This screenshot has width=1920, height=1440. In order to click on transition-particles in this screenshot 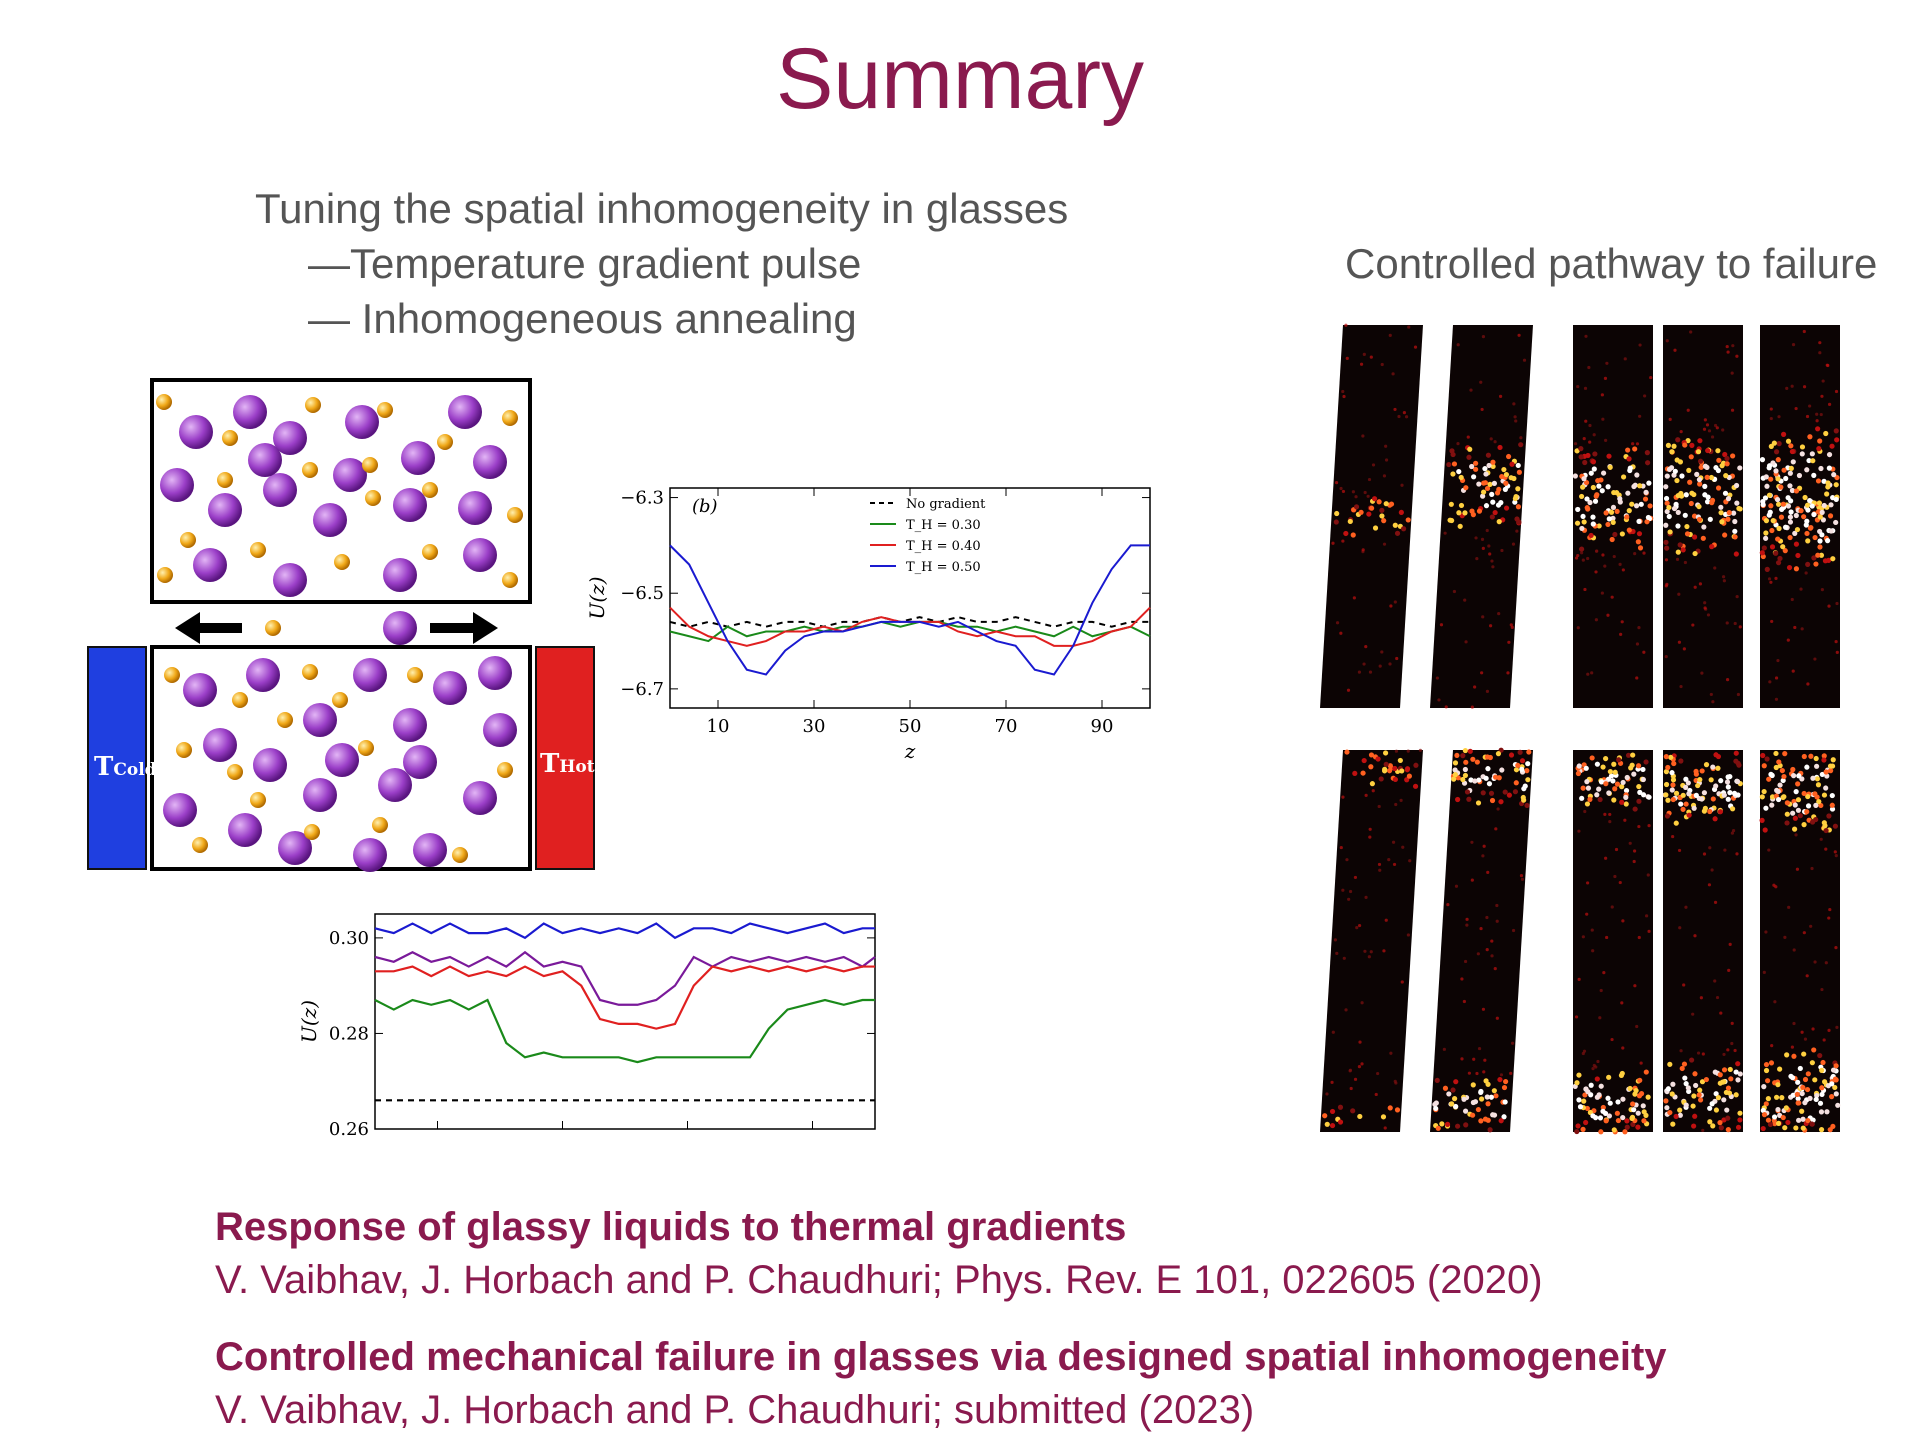, I will do `click(341, 628)`.